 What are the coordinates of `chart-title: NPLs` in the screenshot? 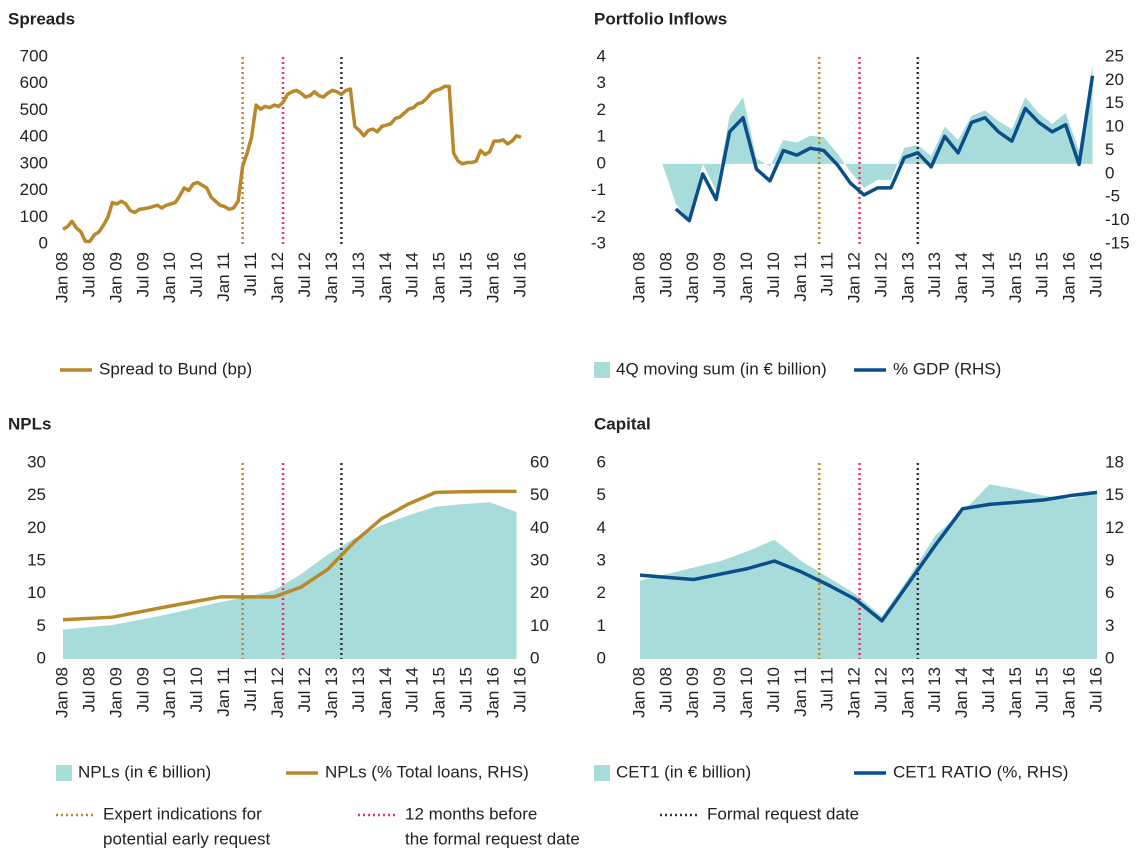 It's located at (29, 423).